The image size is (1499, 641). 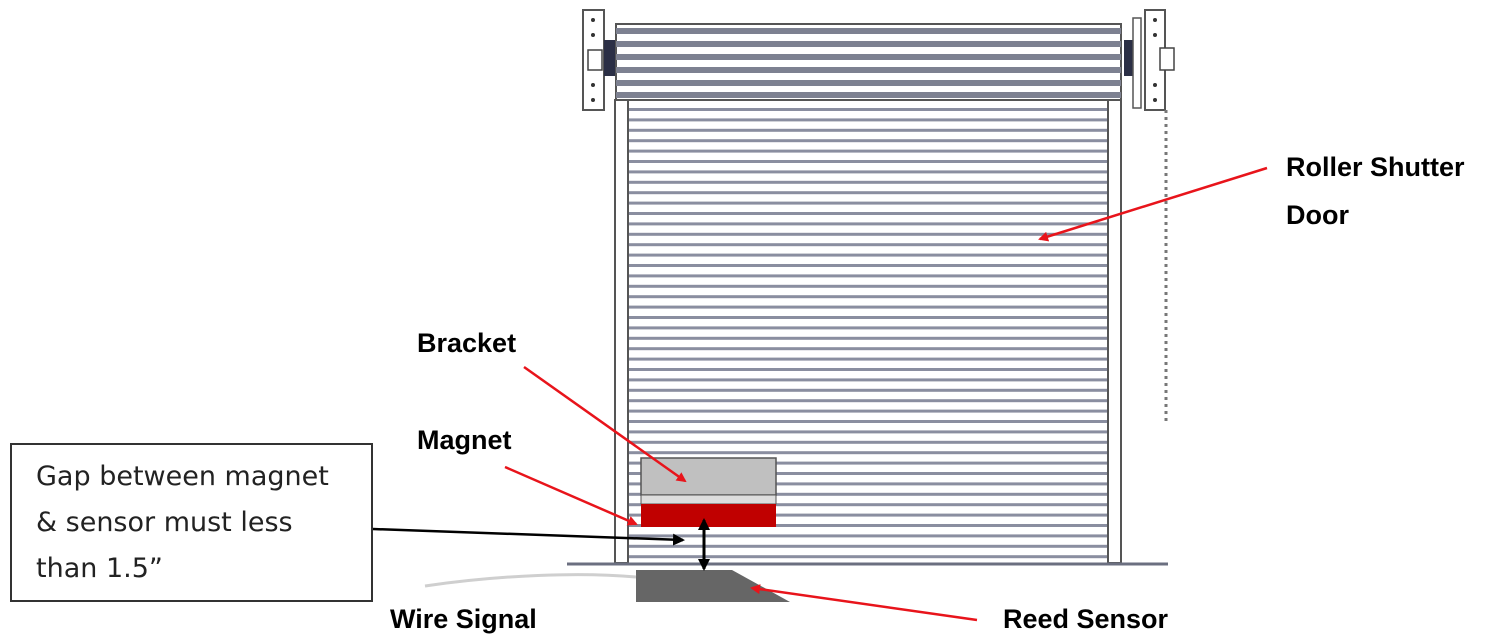 I want to click on bracket-label: Bracket, so click(x=467, y=343).